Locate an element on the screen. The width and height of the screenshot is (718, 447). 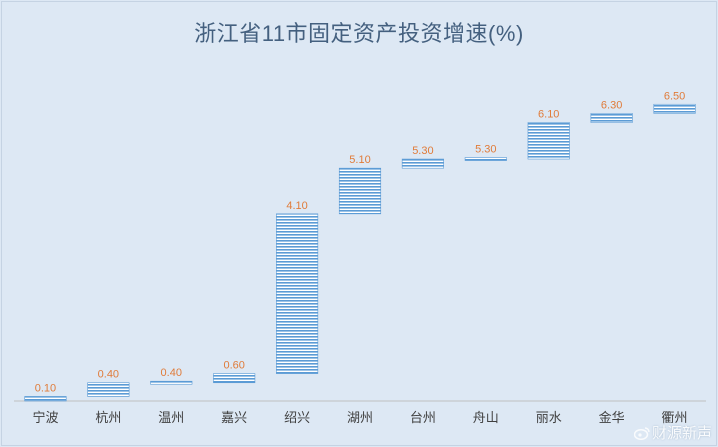
value-label-10: 6.50 is located at coordinates (674, 96).